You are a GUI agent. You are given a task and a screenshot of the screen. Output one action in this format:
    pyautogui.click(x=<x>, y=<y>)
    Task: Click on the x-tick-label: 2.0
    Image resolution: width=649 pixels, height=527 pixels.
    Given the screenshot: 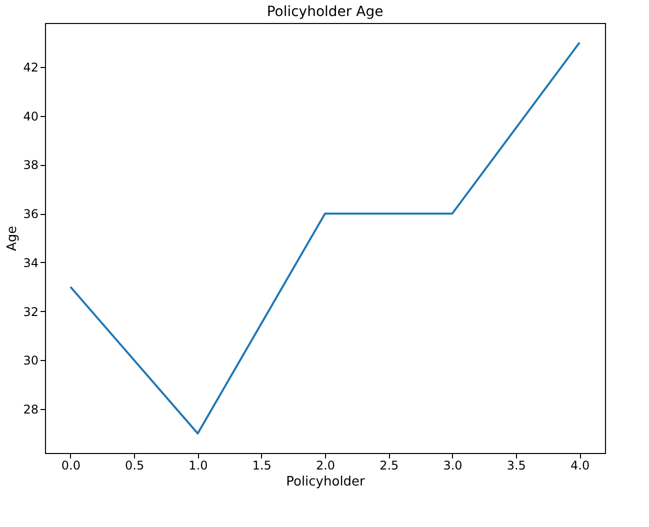 What is the action you would take?
    pyautogui.click(x=326, y=465)
    